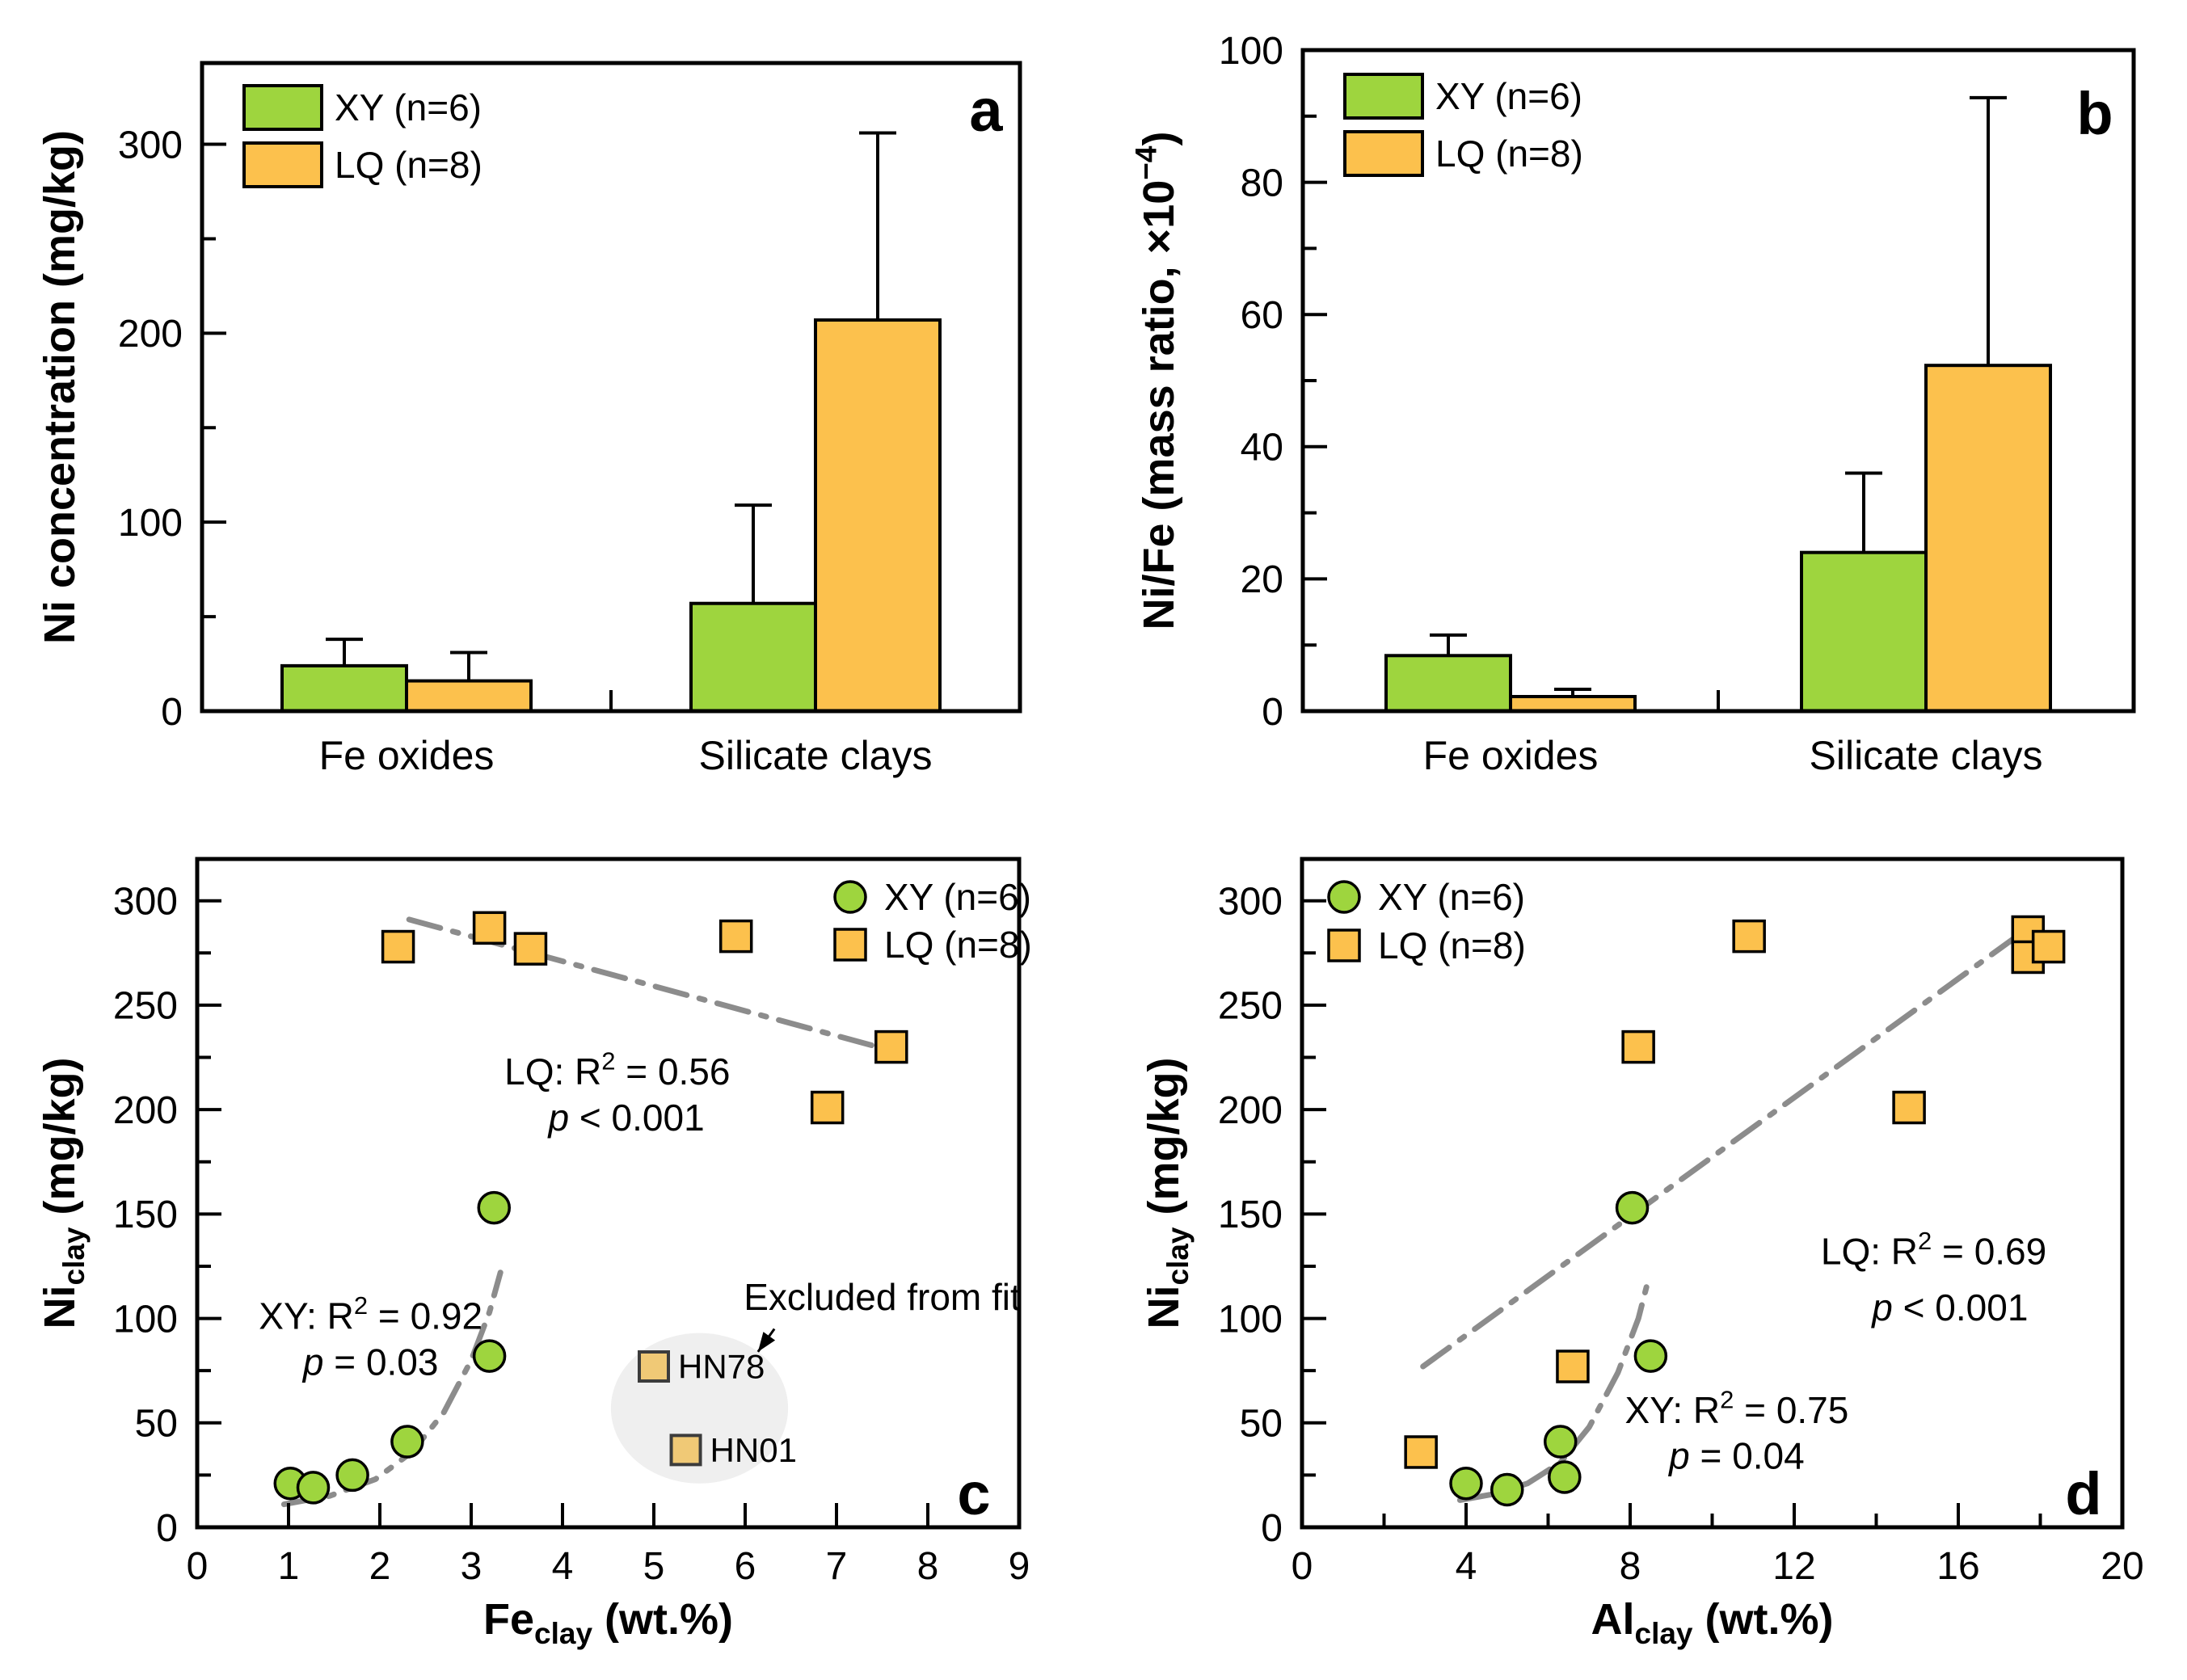  I want to click on y-tick-label: 50, so click(156, 1424).